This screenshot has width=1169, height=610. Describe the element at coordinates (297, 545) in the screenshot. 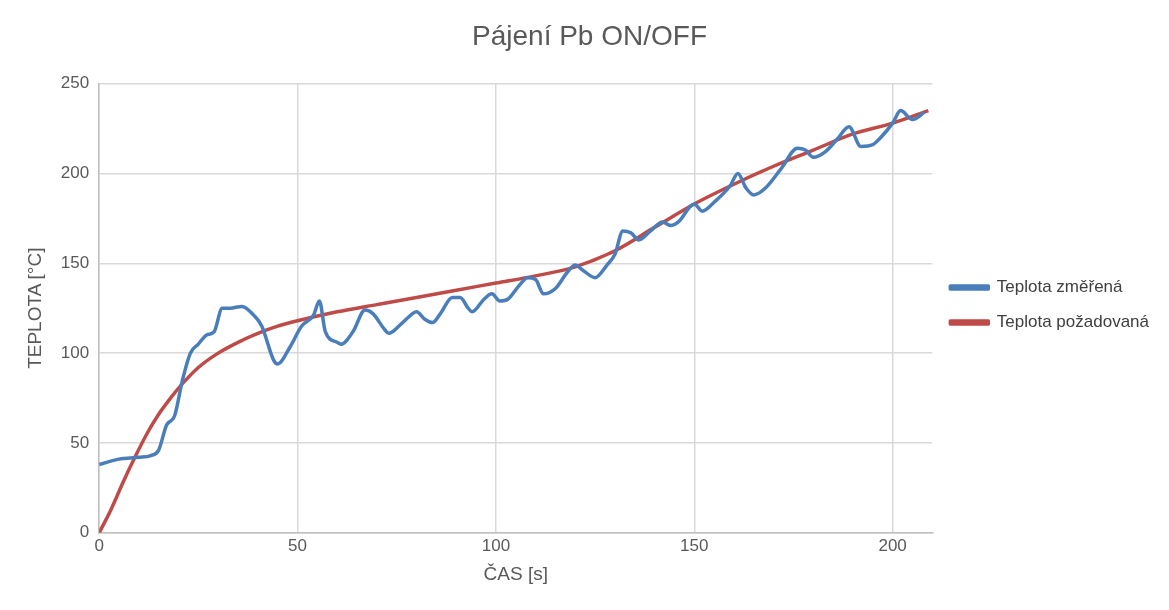

I see `x-tick-label: 50` at that location.